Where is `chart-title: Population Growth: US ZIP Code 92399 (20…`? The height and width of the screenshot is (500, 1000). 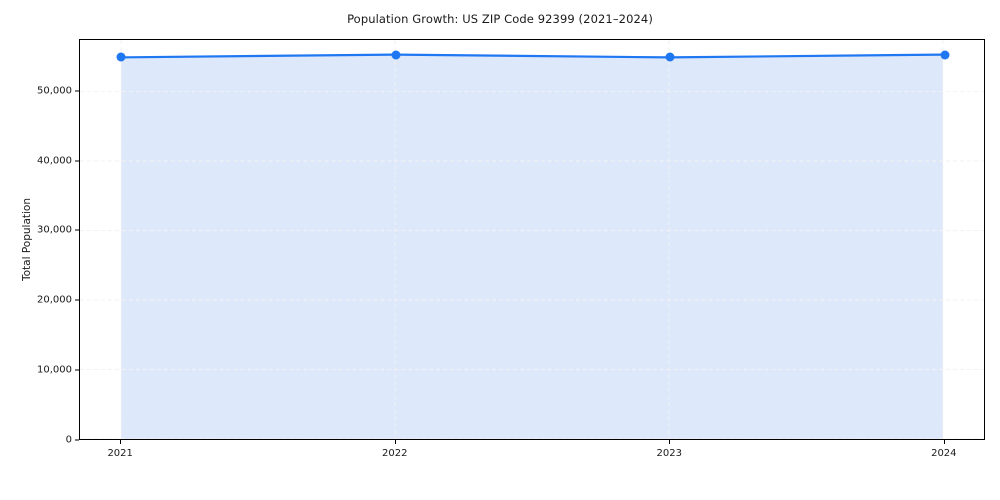
chart-title: Population Growth: US ZIP Code 92399 (20… is located at coordinates (500, 19).